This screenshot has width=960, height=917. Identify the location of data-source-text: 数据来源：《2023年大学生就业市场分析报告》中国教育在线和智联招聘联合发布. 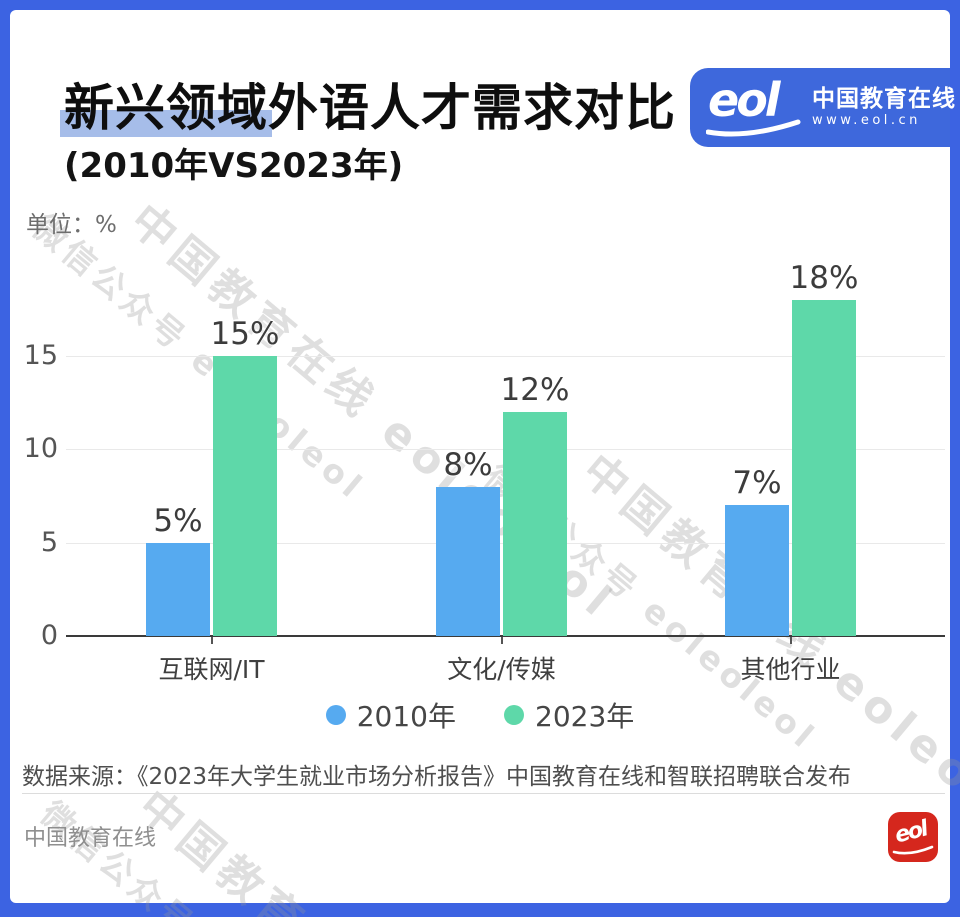
(437, 777).